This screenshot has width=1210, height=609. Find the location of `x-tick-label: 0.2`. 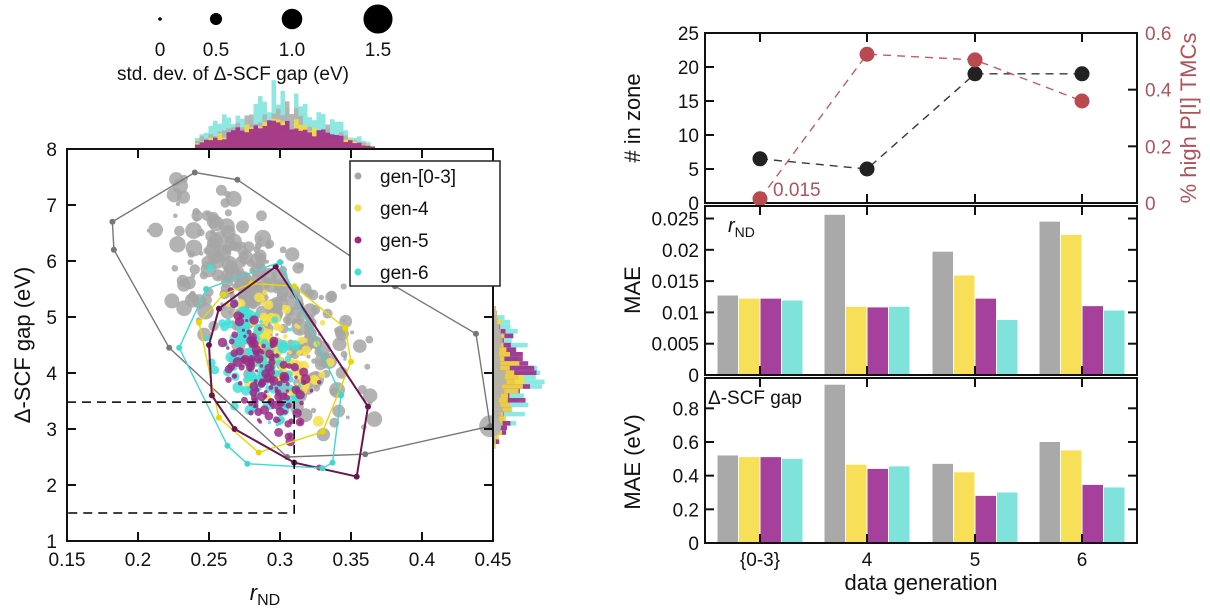

x-tick-label: 0.2 is located at coordinates (138, 560).